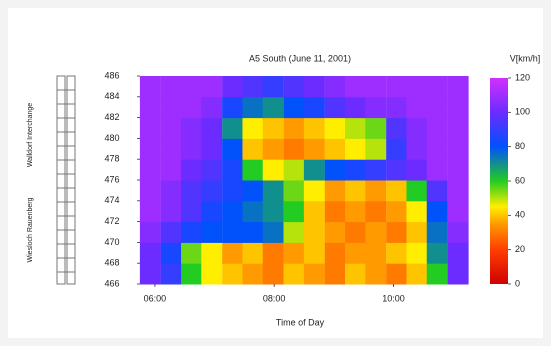 This screenshot has height=346, width=551. I want to click on colorbar-tick-label: 20, so click(520, 249).